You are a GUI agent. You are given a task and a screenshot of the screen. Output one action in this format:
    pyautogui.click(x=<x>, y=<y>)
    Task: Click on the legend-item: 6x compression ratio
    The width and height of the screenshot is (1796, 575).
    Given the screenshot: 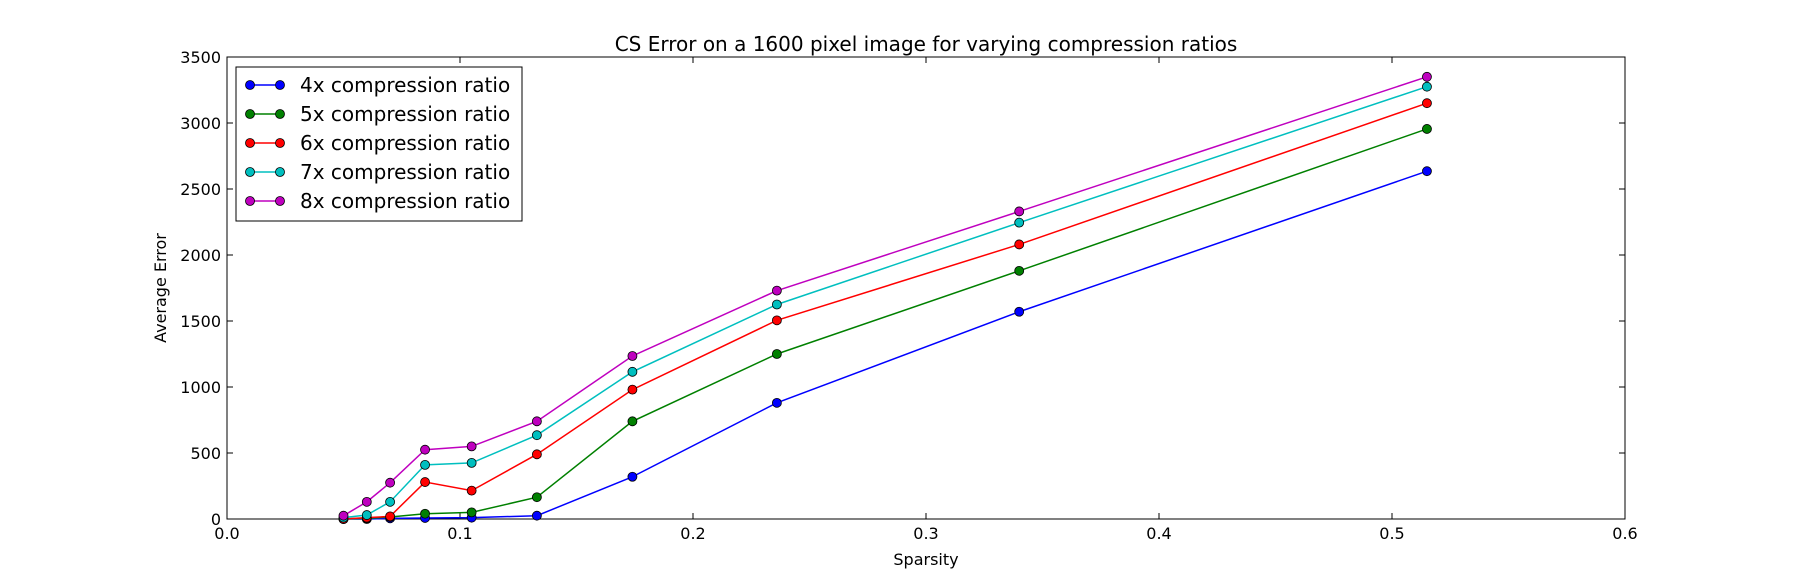 What is the action you would take?
    pyautogui.click(x=377, y=143)
    